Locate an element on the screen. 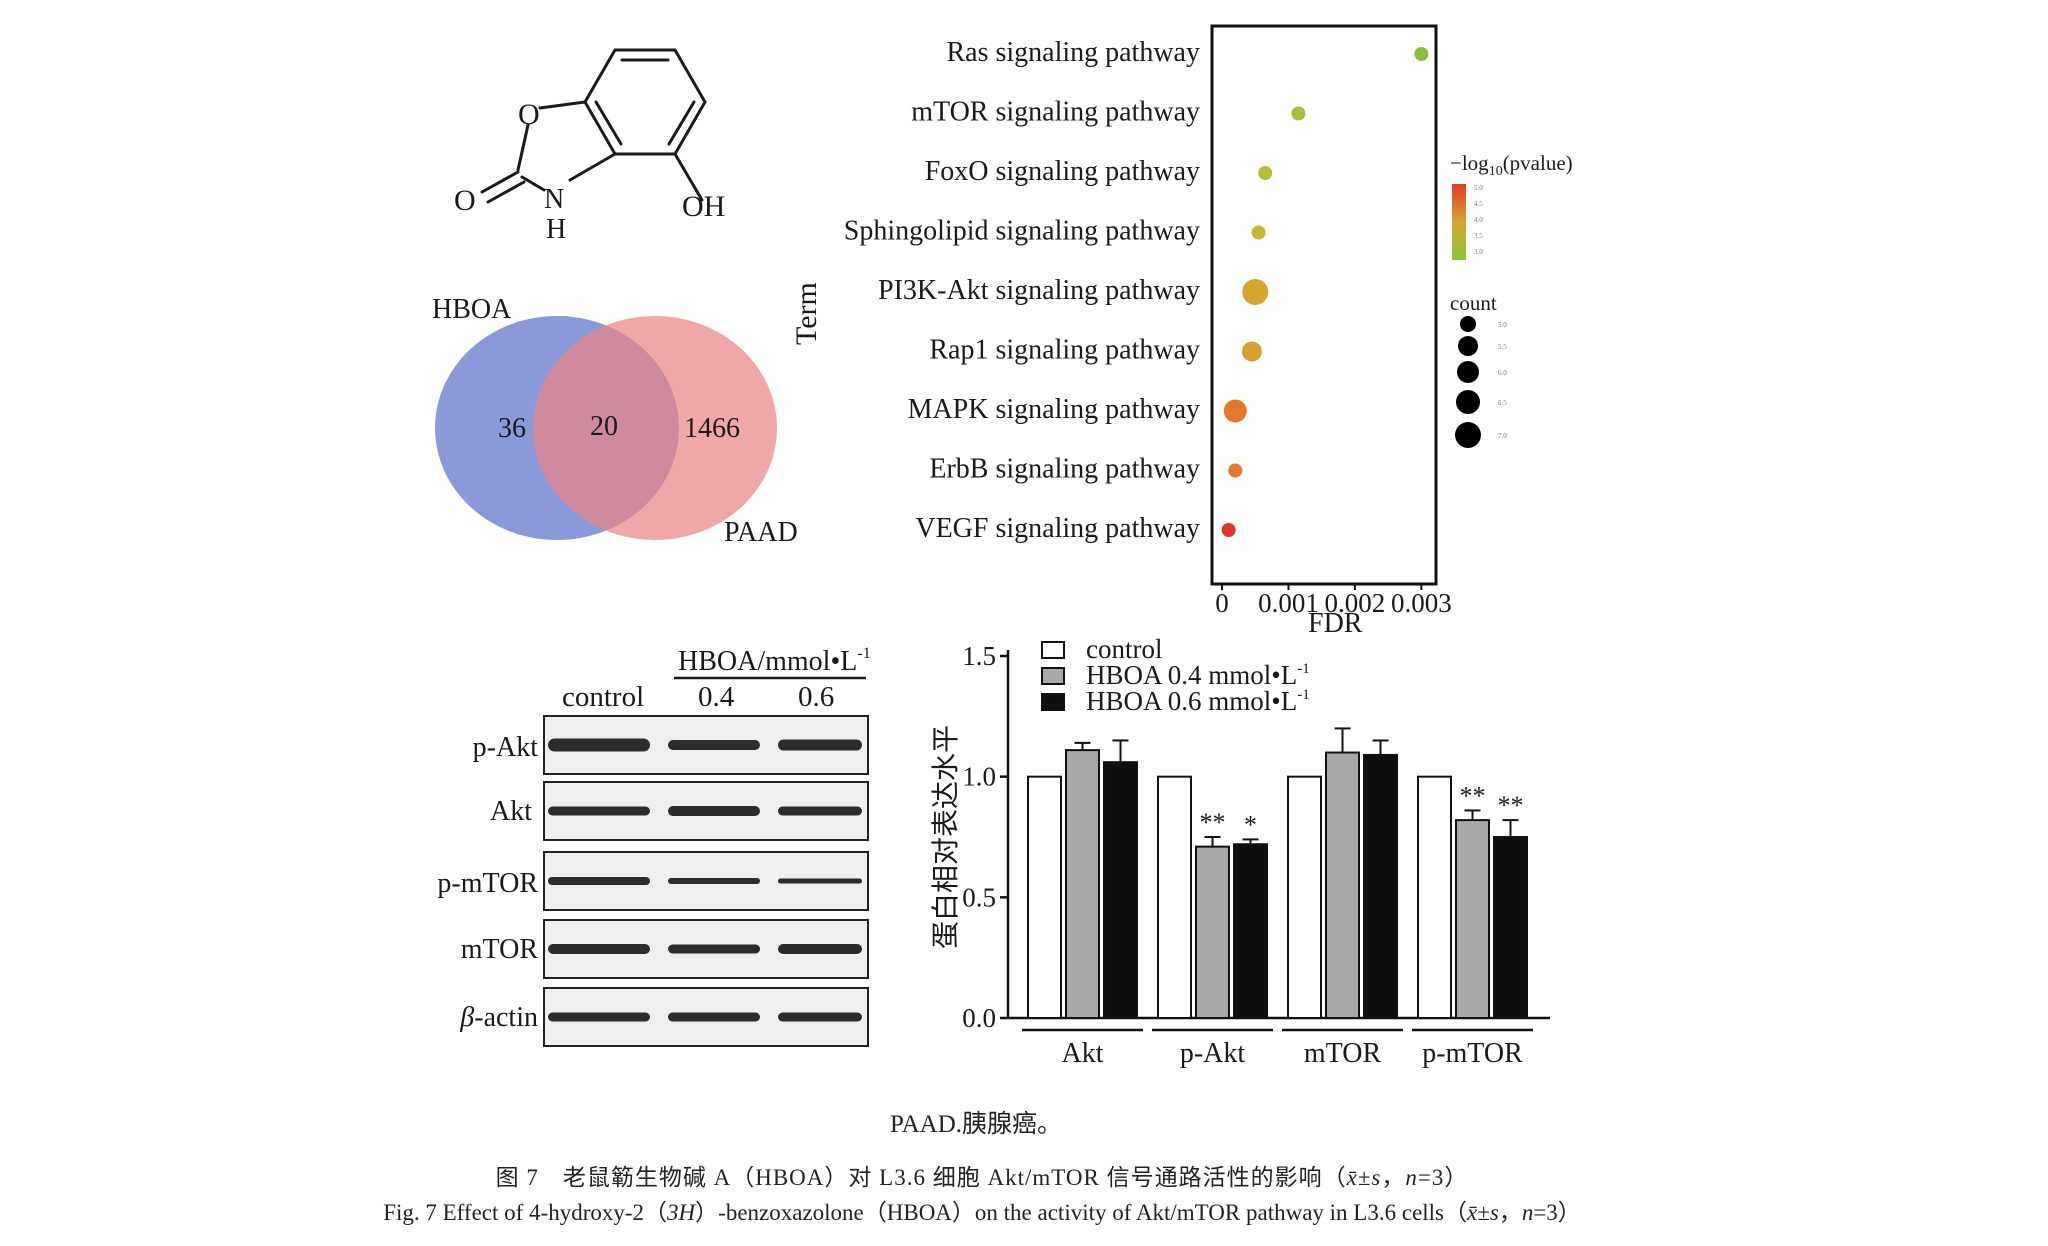 The width and height of the screenshot is (2048, 1246). significance-mark: * is located at coordinates (1250, 824).